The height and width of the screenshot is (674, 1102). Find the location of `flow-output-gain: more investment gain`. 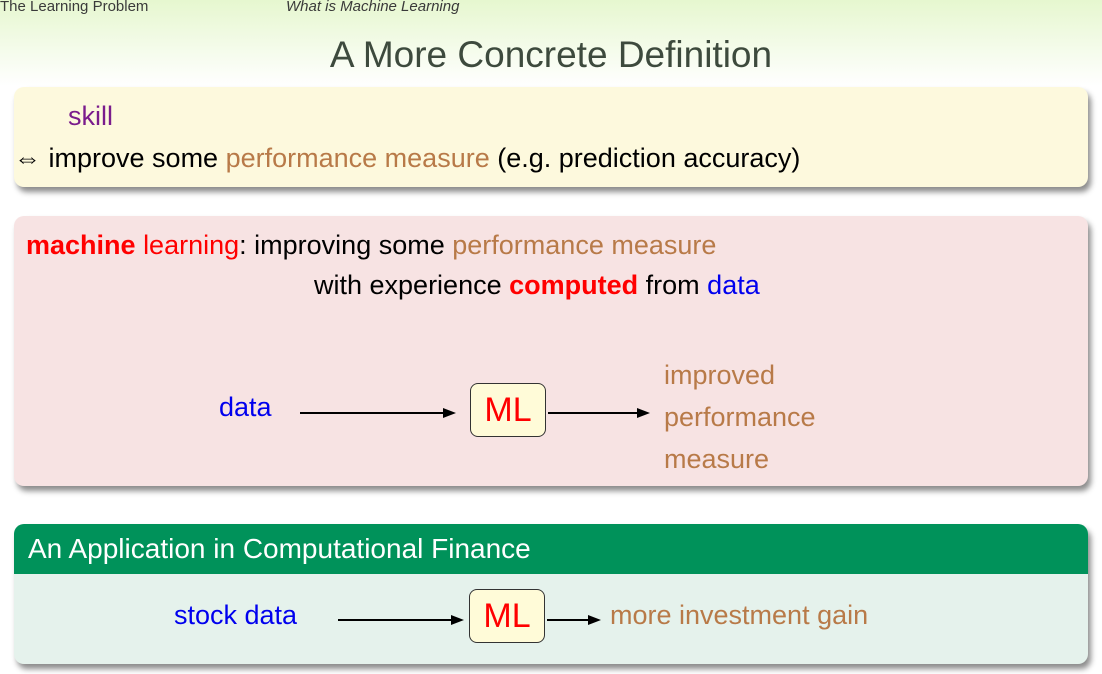

flow-output-gain: more investment gain is located at coordinates (739, 615).